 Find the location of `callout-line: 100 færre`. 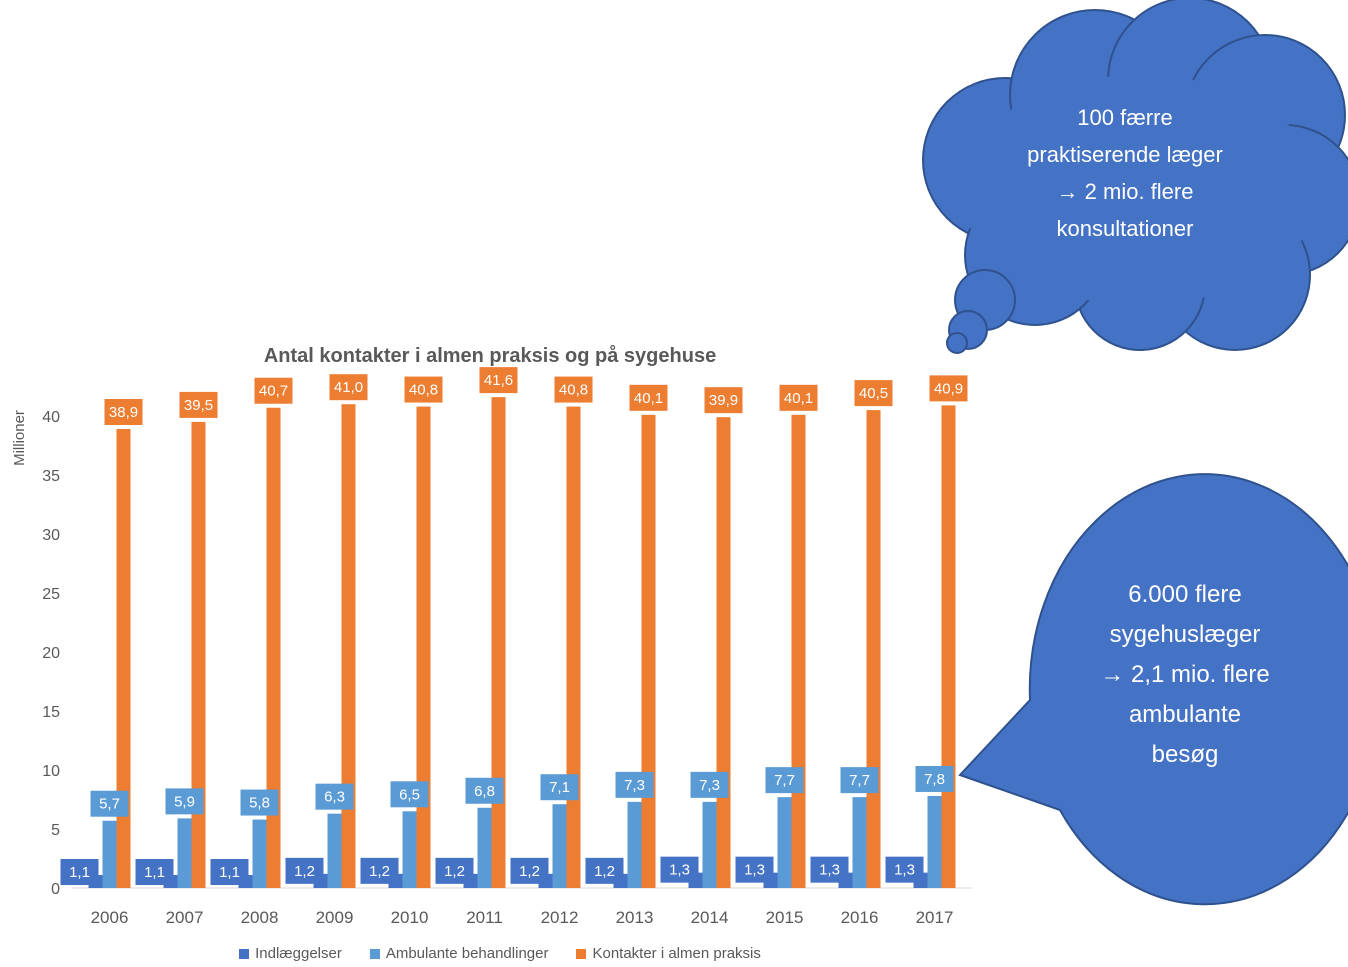

callout-line: 100 færre is located at coordinates (1125, 117).